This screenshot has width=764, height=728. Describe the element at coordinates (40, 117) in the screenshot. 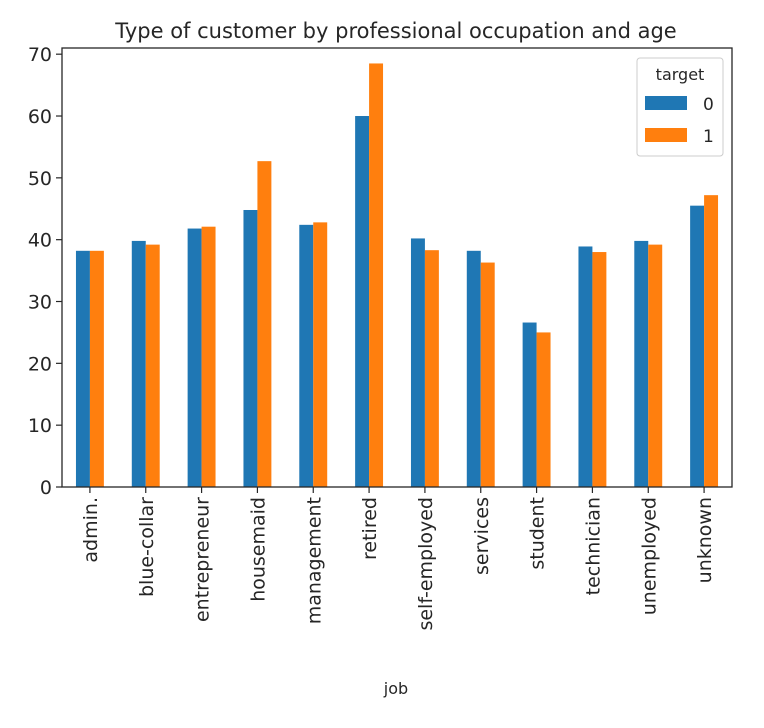

I see `y-tick-label: 60` at that location.